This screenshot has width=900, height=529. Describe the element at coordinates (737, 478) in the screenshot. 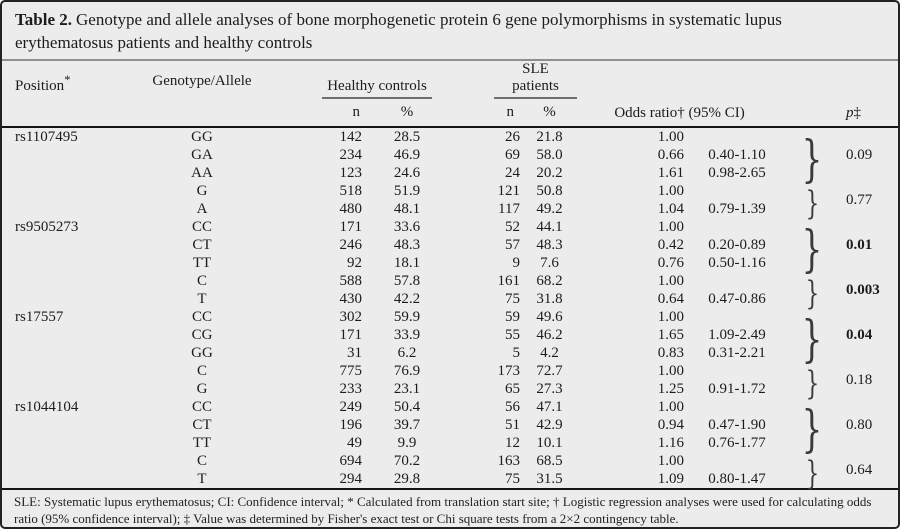

I see `ci-range-cell: 0.80-1.47` at that location.